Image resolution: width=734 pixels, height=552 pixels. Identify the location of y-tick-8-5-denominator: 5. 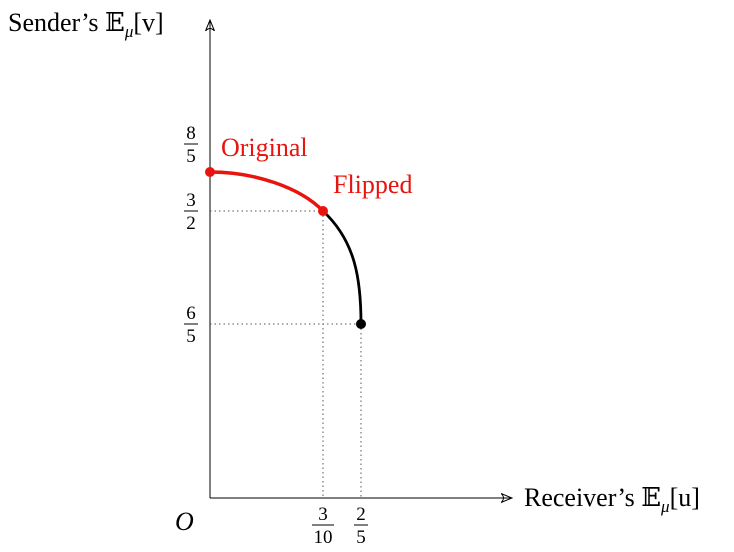
(191, 156).